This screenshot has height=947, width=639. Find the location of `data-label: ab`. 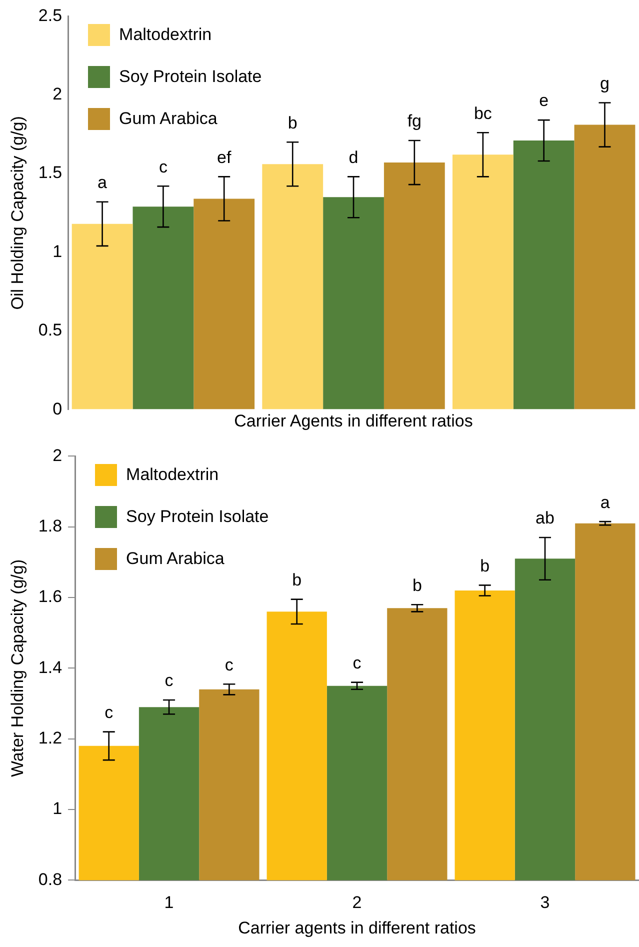

data-label: ab is located at coordinates (545, 518).